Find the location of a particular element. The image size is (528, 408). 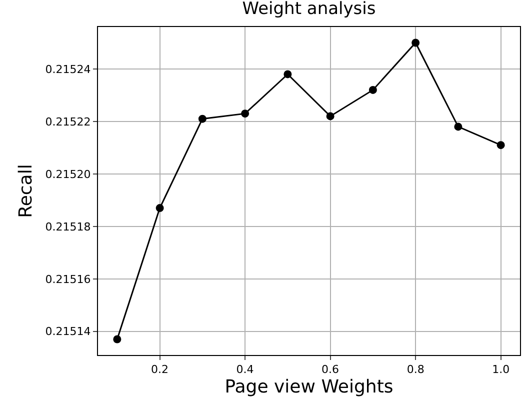

y-tick-label: 0.21518 is located at coordinates (68, 227).